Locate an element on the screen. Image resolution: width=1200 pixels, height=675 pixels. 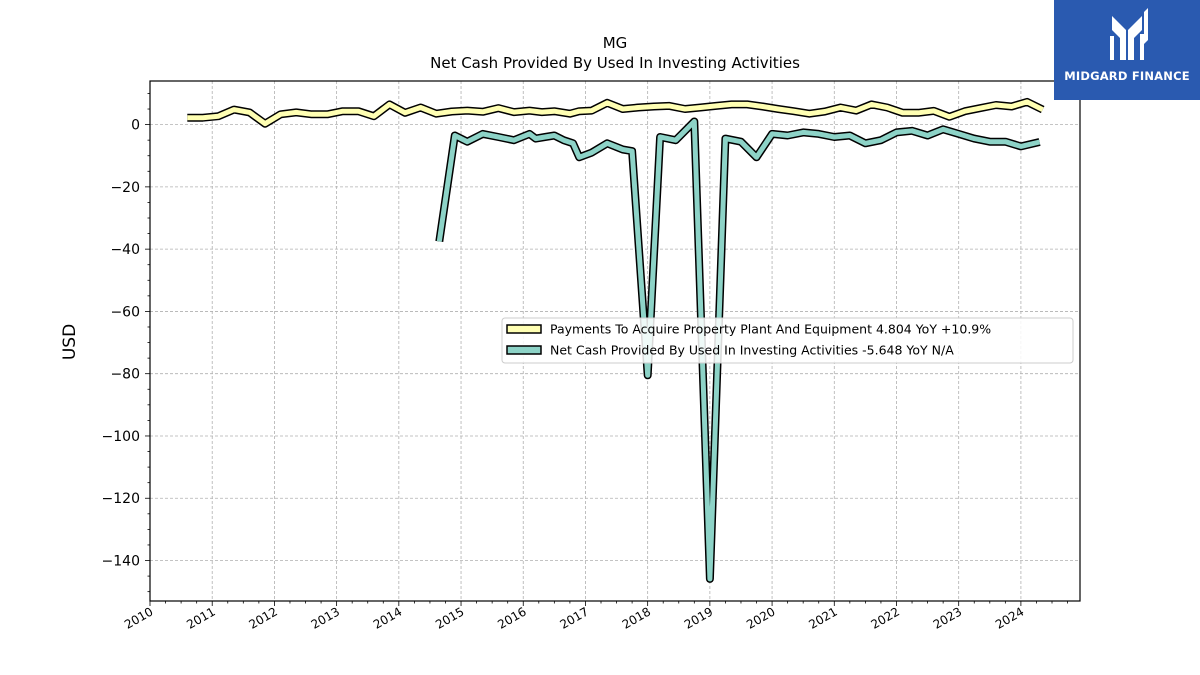
y-tick-label: −60 is located at coordinates (125, 312).